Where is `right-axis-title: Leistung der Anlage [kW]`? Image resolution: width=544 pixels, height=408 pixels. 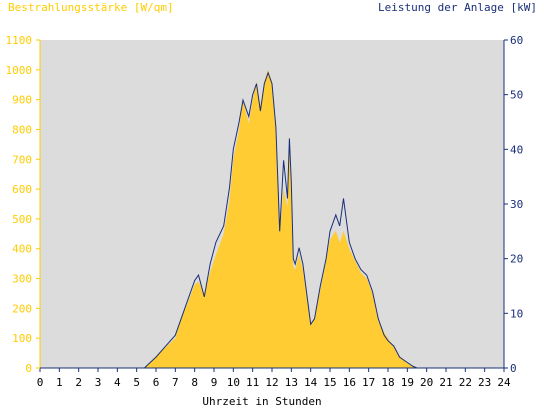 right-axis-title: Leistung der Anlage [kW] is located at coordinates (457, 7).